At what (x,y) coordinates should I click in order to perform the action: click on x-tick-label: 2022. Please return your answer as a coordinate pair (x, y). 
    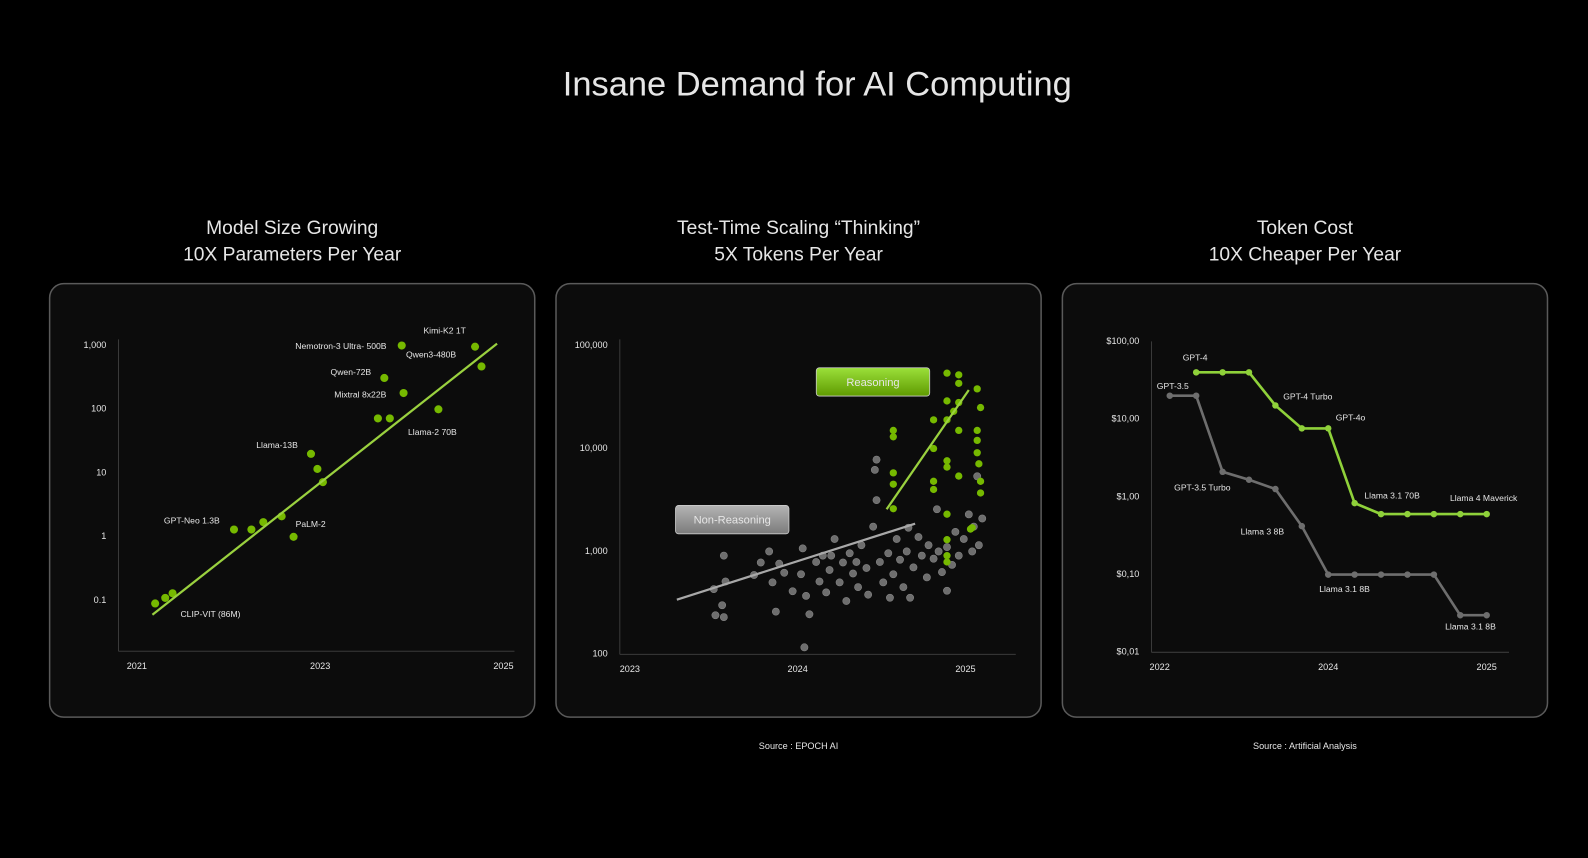
    Looking at the image, I should click on (1160, 667).